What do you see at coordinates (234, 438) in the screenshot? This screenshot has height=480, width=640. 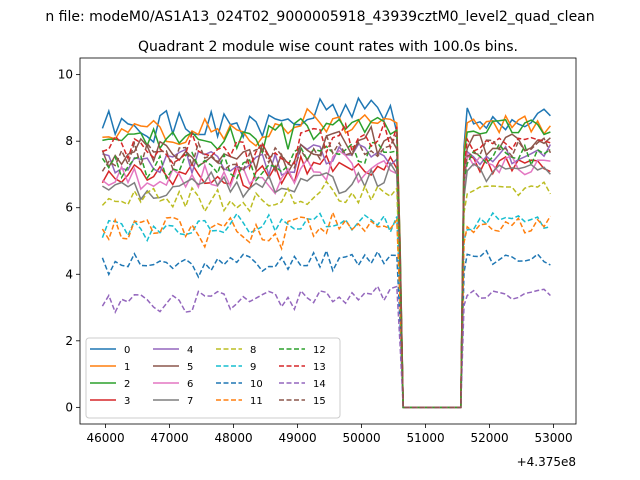 I see `x-tick-label: 48000` at bounding box center [234, 438].